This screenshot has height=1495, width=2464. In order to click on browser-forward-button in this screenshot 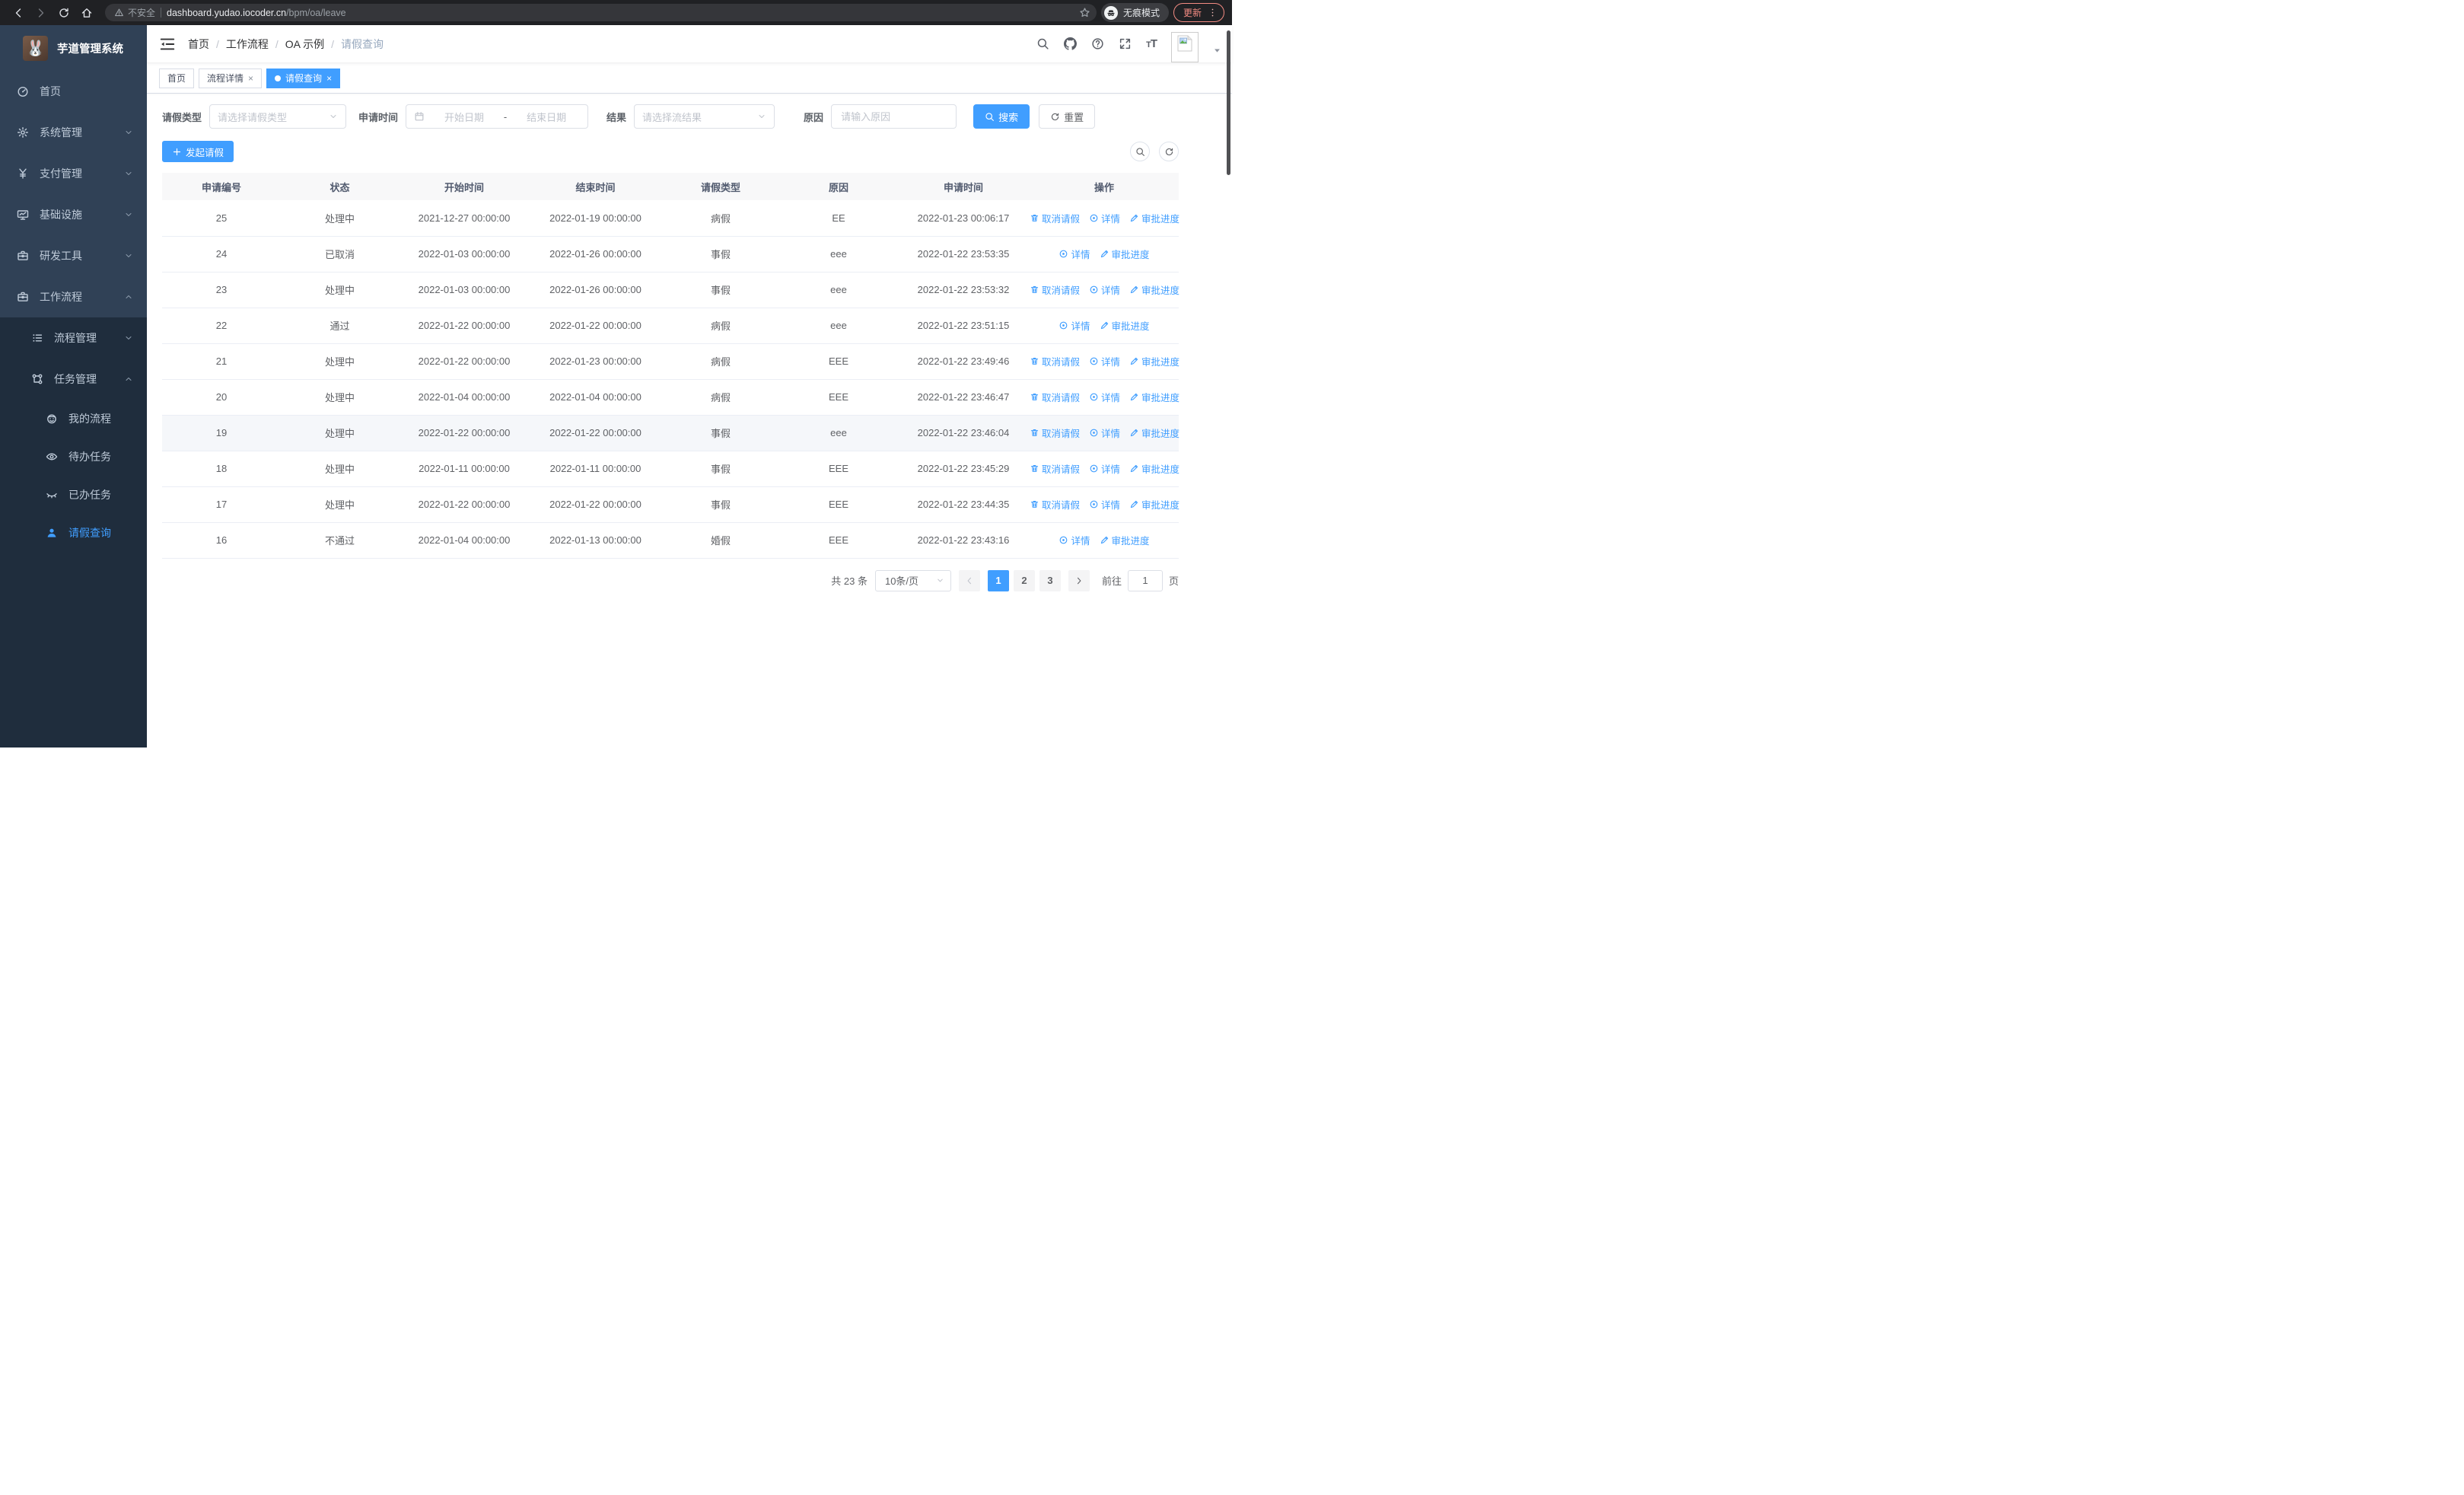, I will do `click(41, 13)`.